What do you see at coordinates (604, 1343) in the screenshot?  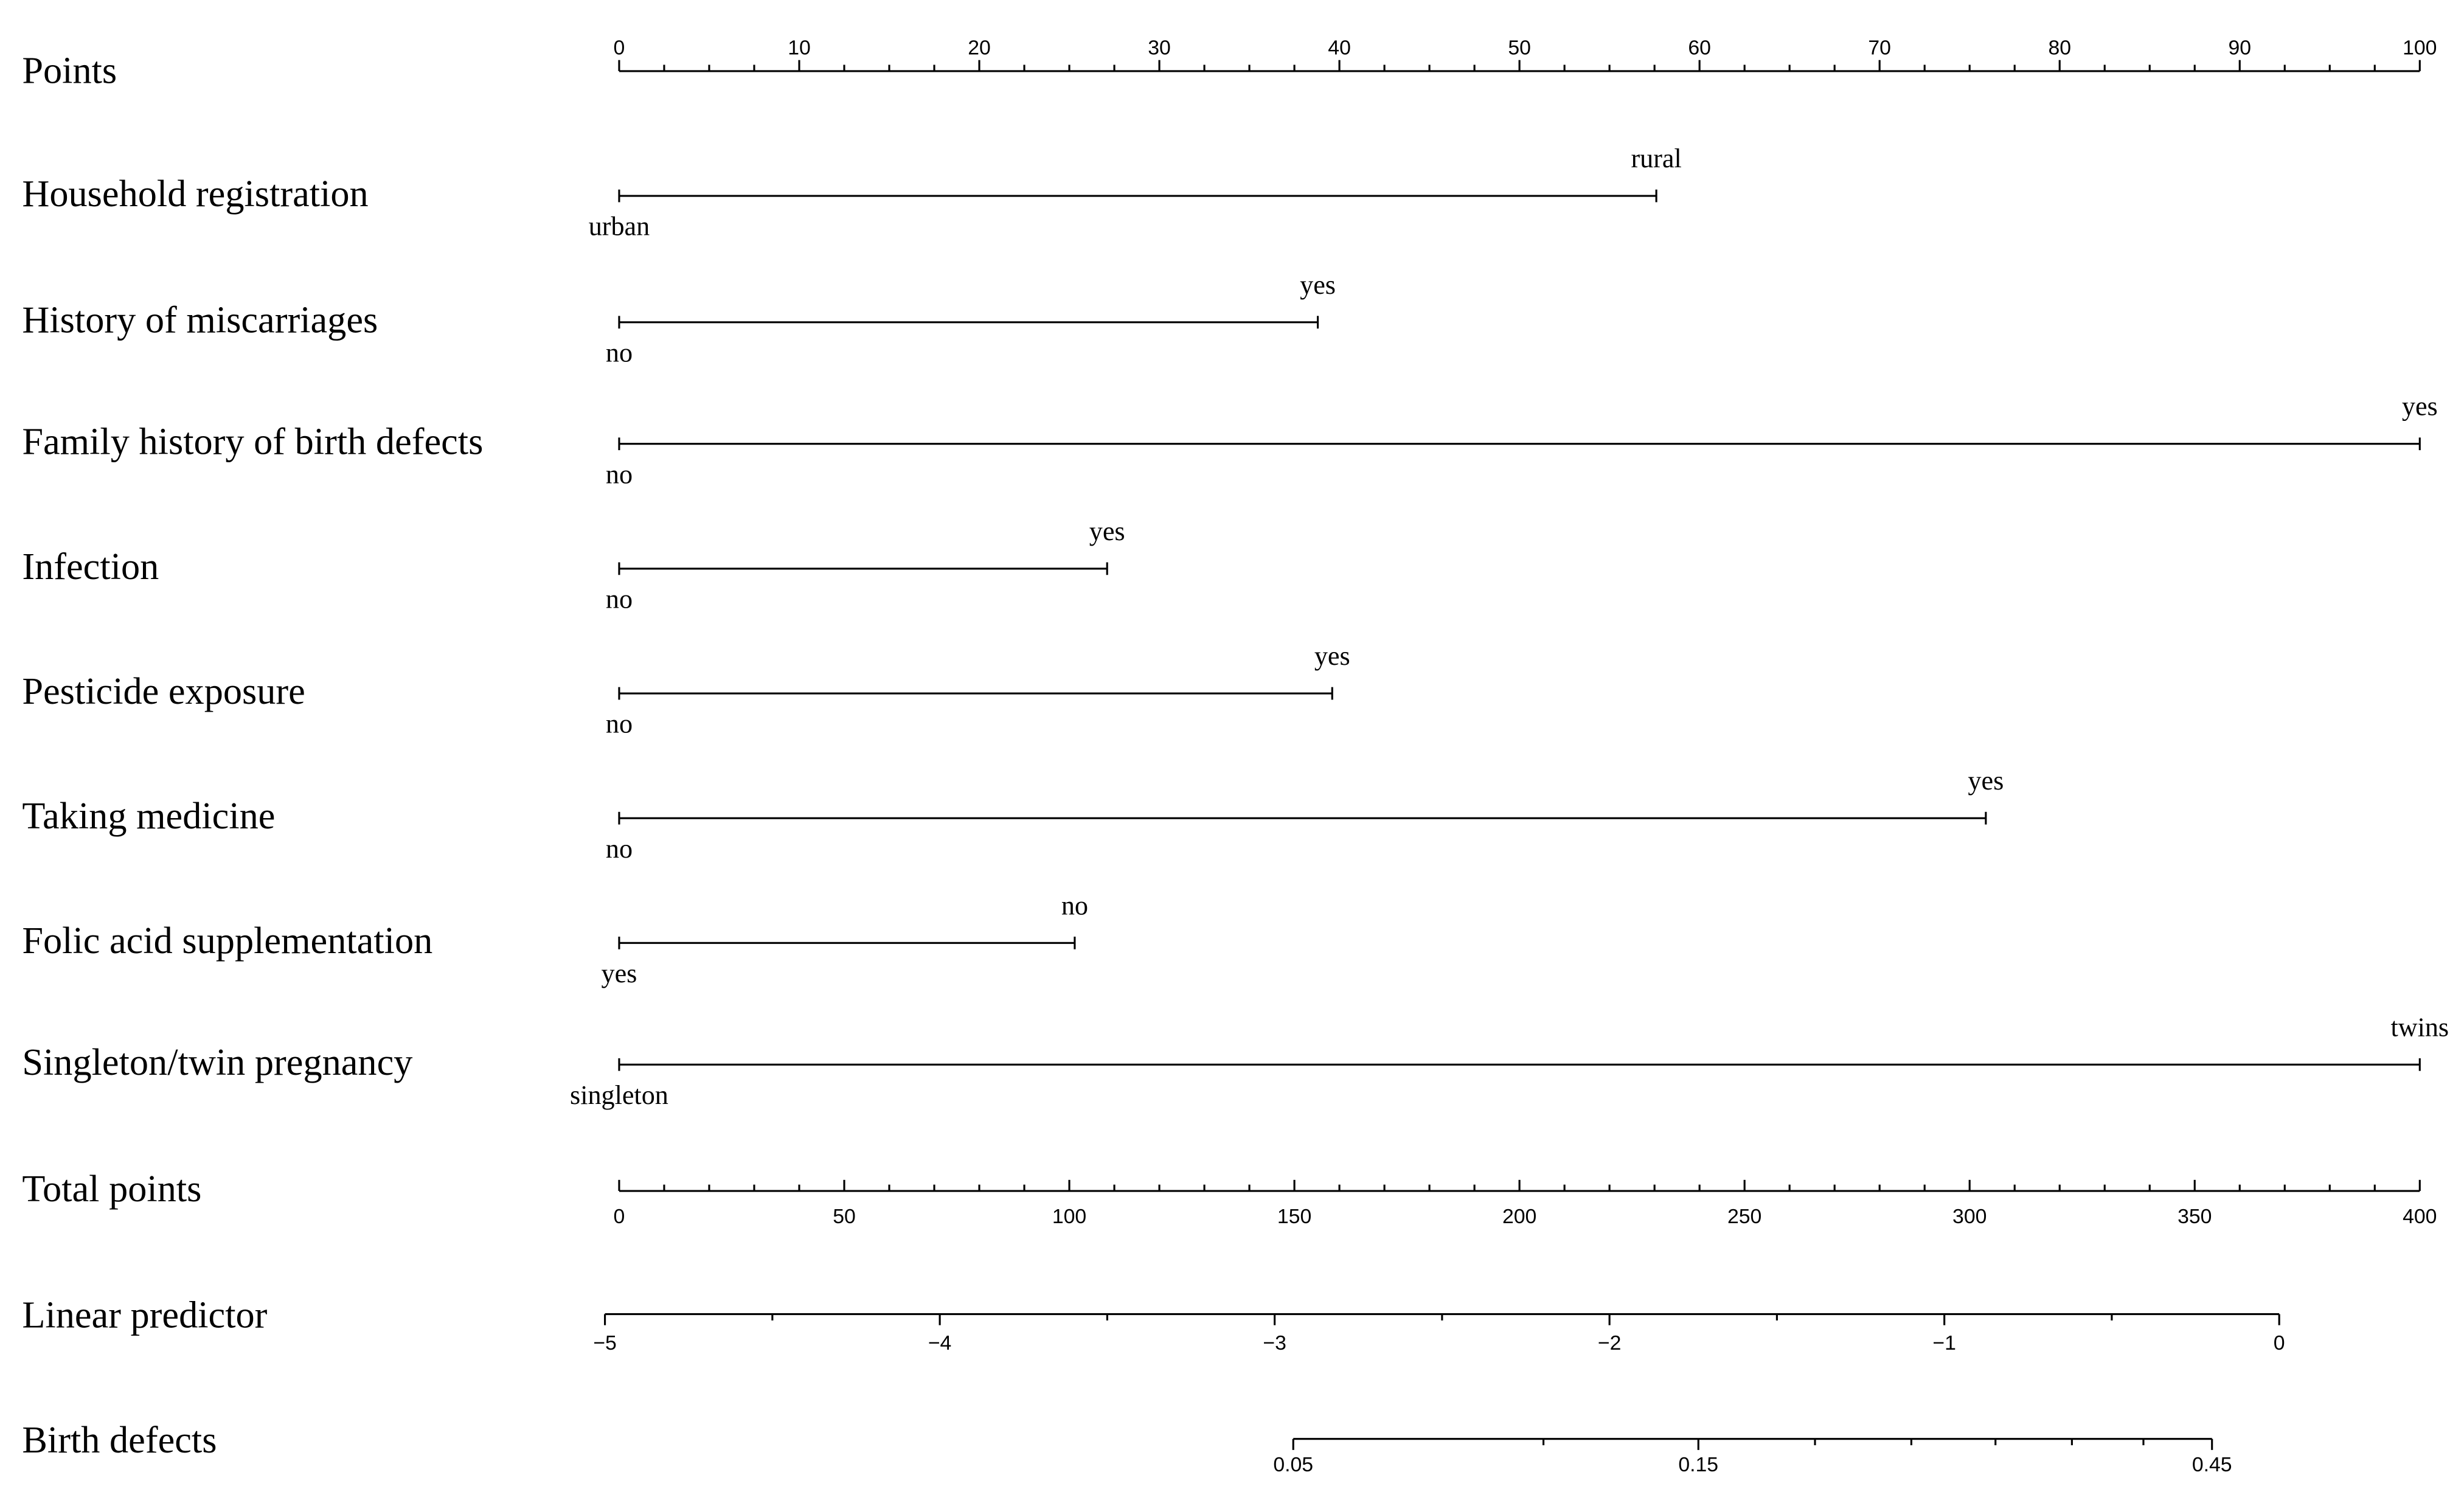 I see `tick-label: −5` at bounding box center [604, 1343].